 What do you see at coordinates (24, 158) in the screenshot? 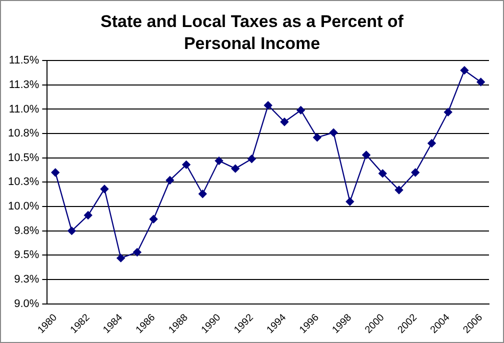
I see `y-tick-label: 10.5%` at bounding box center [24, 158].